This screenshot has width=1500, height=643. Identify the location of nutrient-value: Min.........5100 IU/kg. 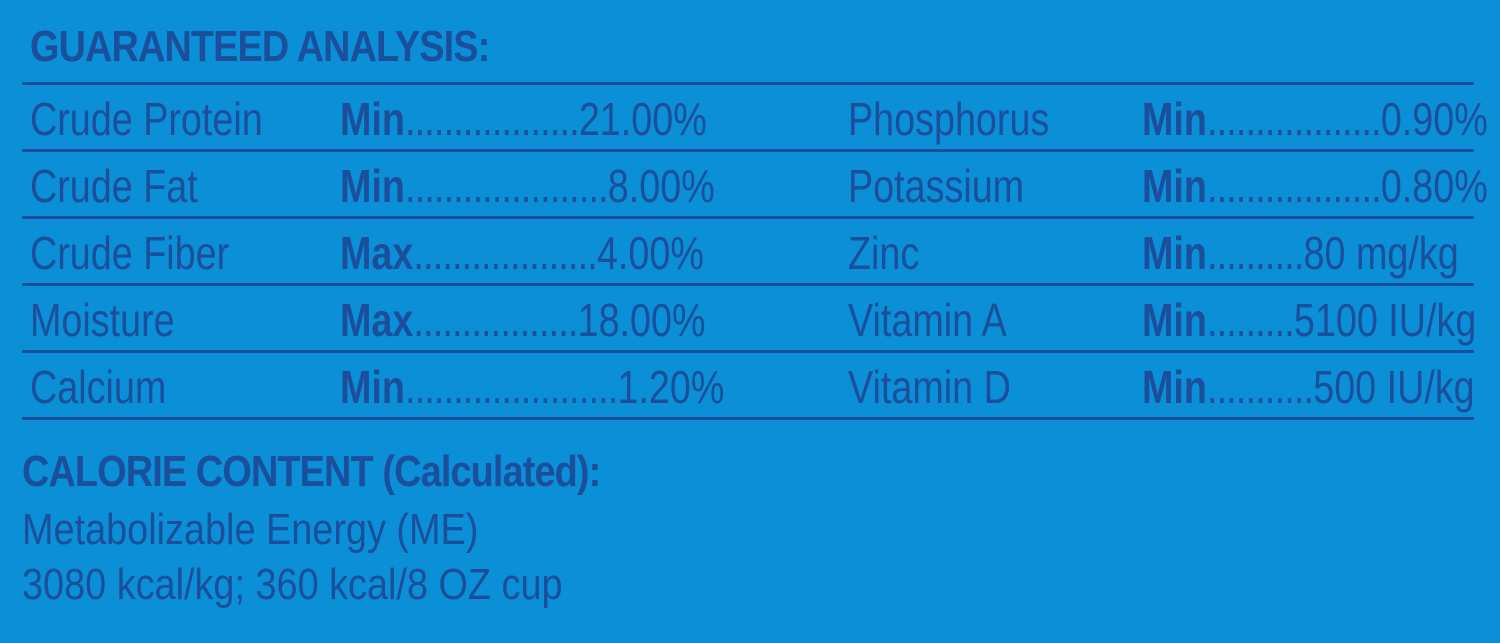
(1309, 318).